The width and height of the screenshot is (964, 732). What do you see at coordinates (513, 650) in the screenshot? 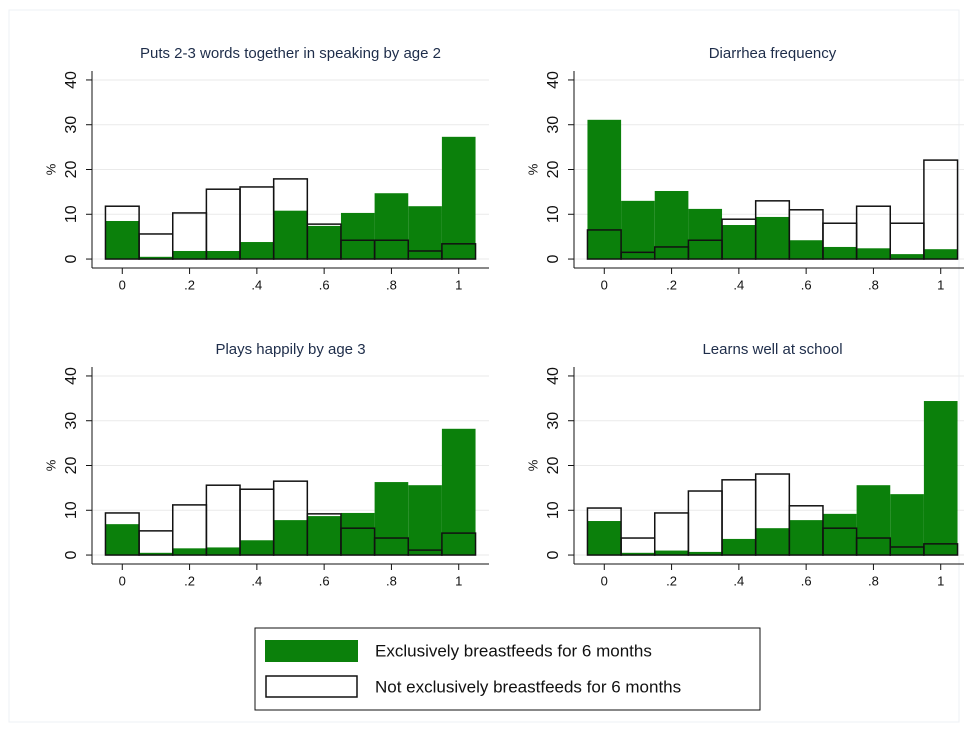
I see `legend-label: Exclusively breastfeeds for 6 months` at bounding box center [513, 650].